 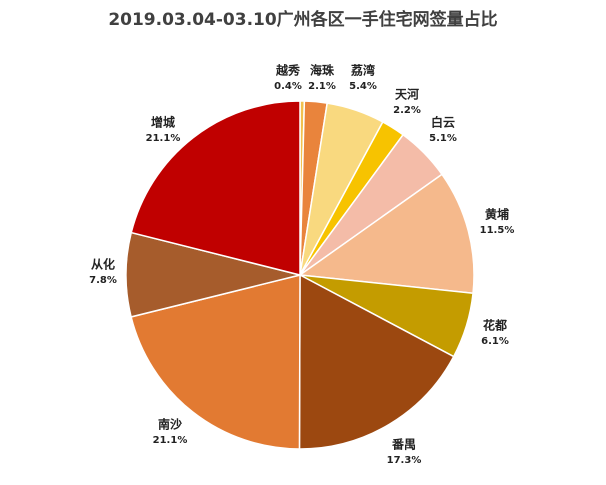 What do you see at coordinates (407, 110) in the screenshot?
I see `slice-value: 2.2%` at bounding box center [407, 110].